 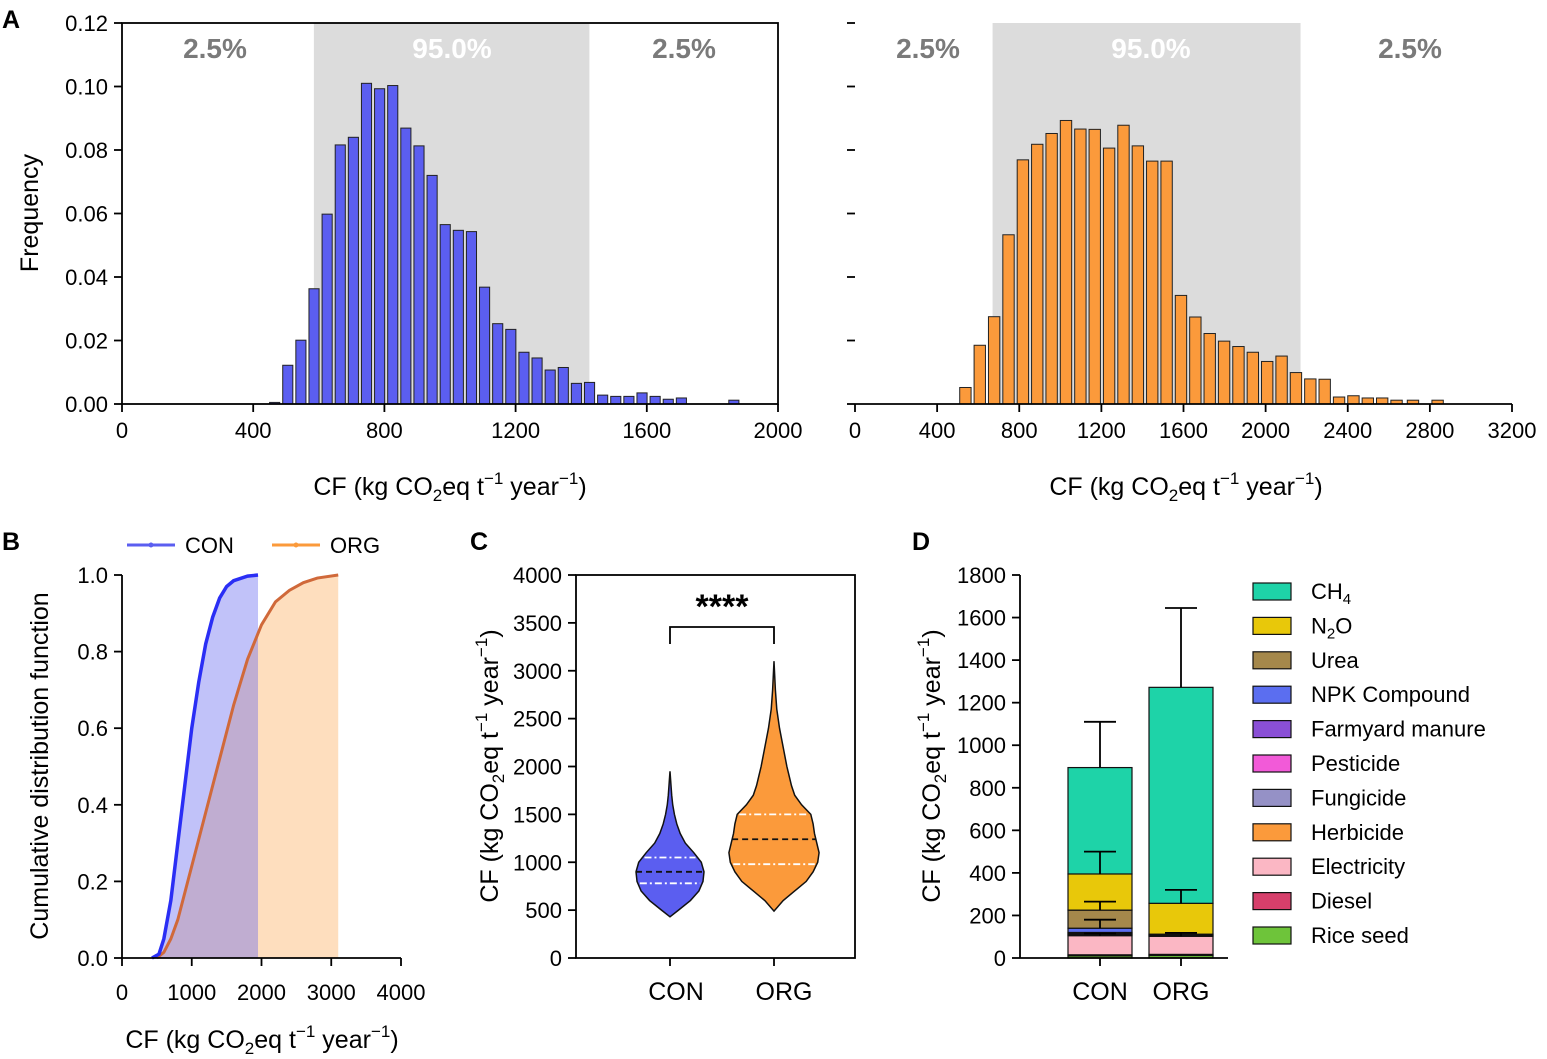 I want to click on hist_con-x-tick-label: 1200, so click(x=515, y=430).